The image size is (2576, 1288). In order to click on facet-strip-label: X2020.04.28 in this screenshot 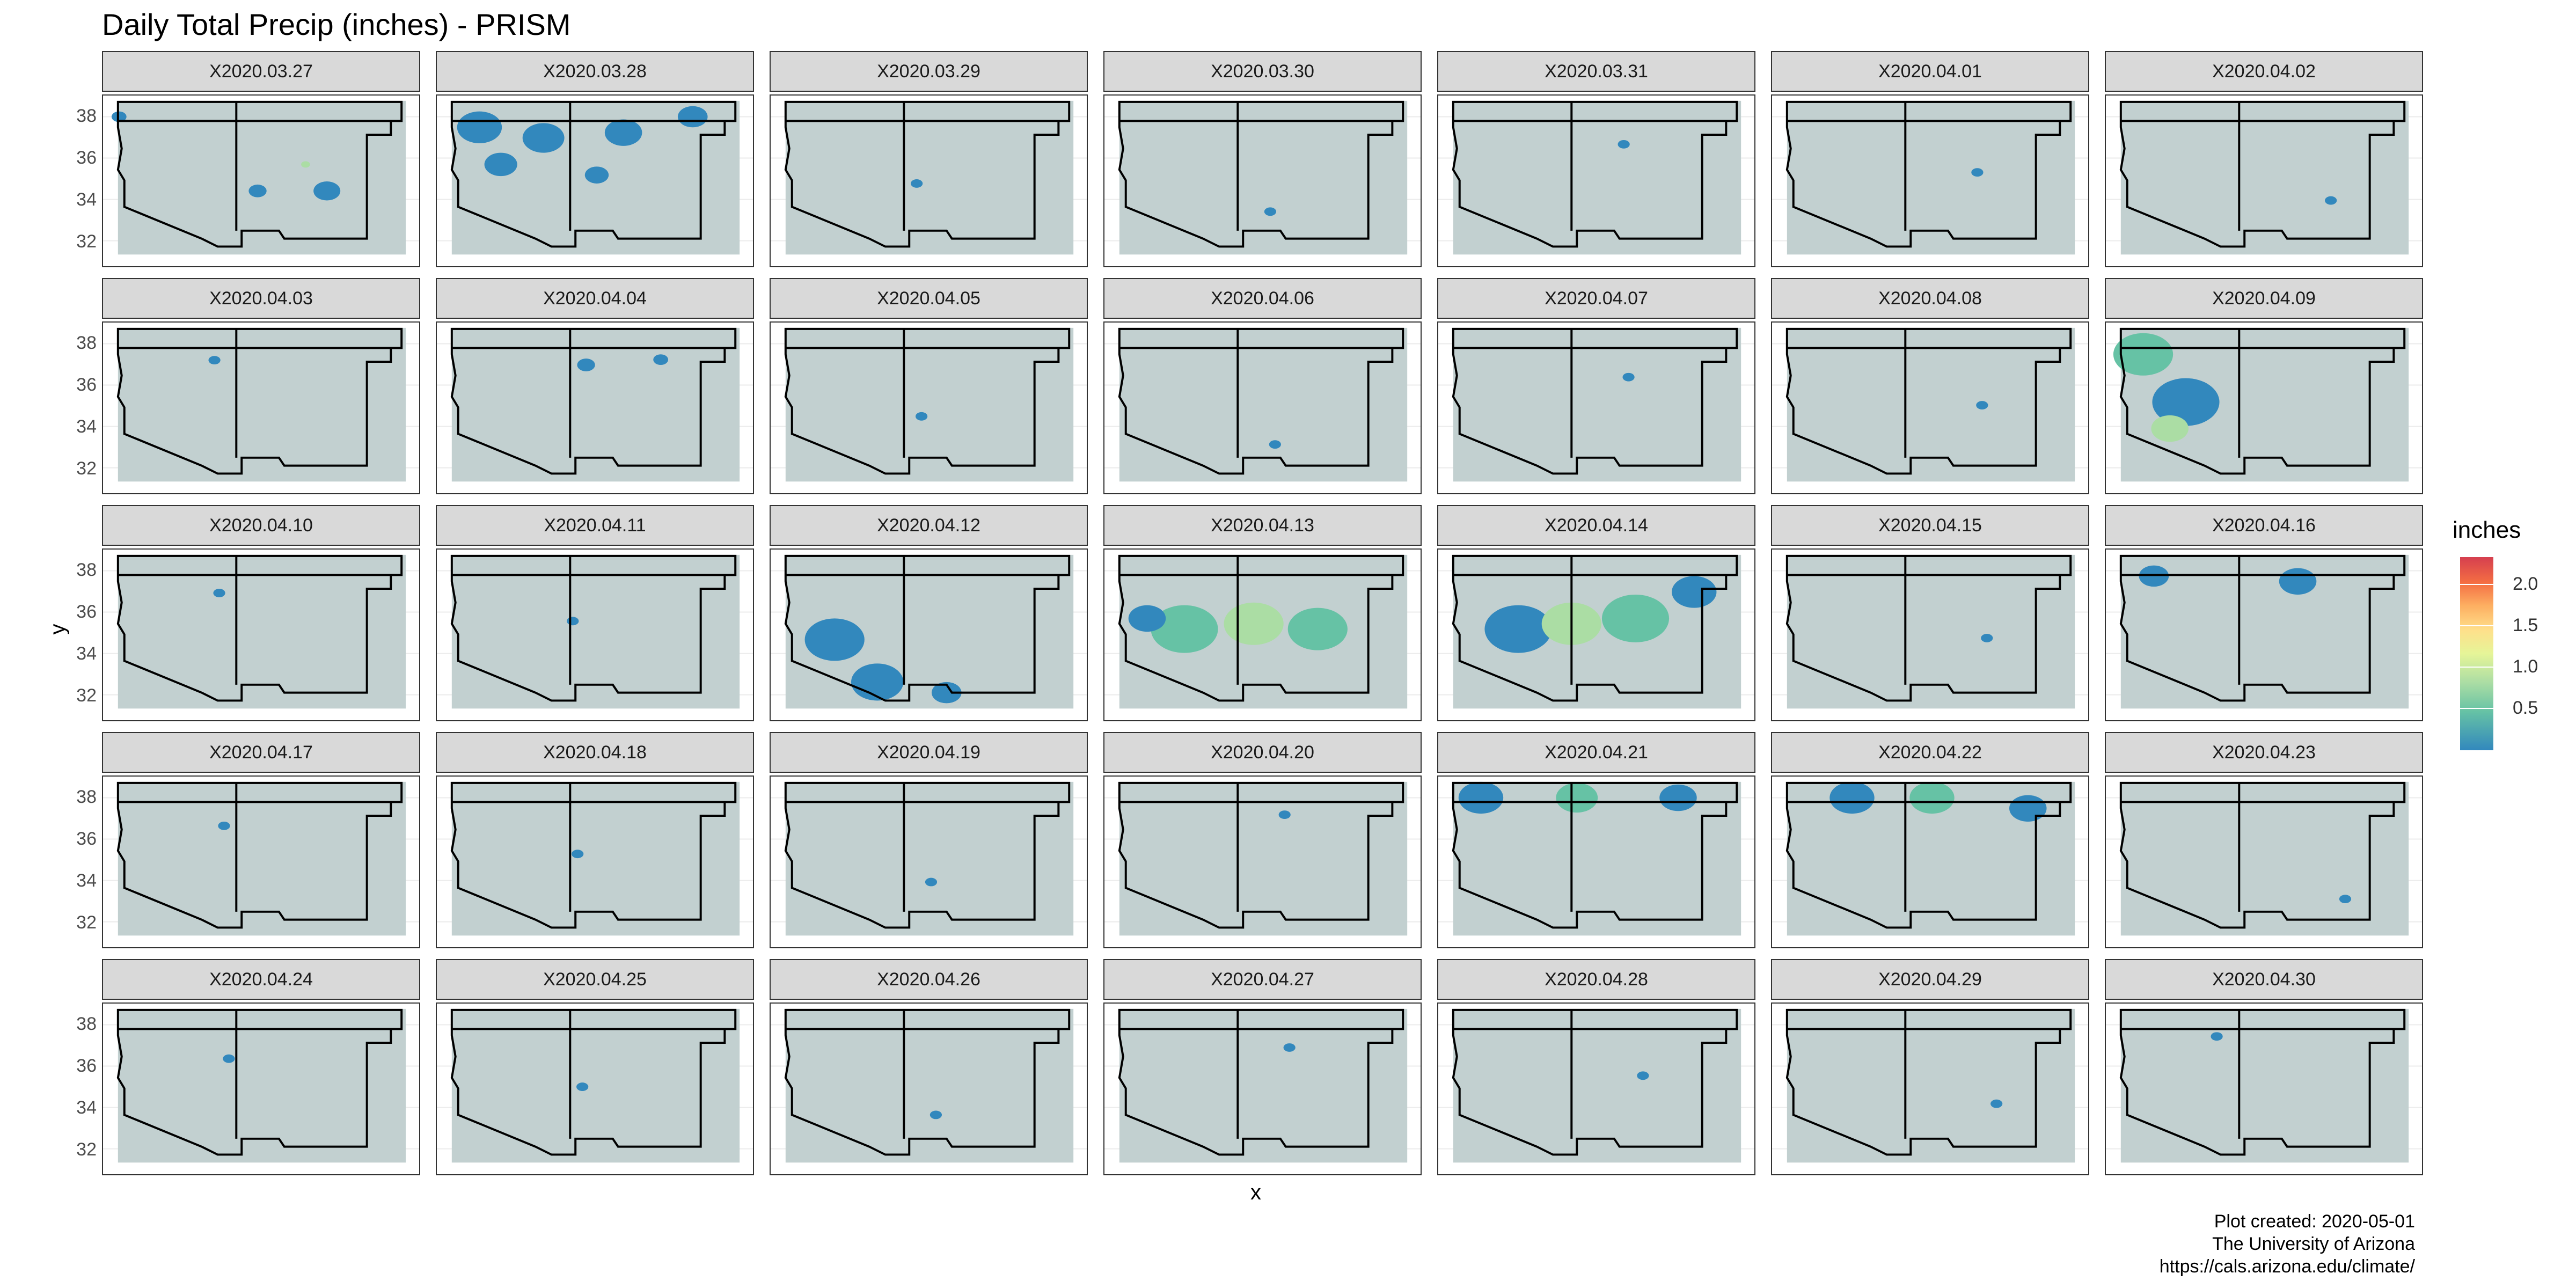, I will do `click(1596, 979)`.